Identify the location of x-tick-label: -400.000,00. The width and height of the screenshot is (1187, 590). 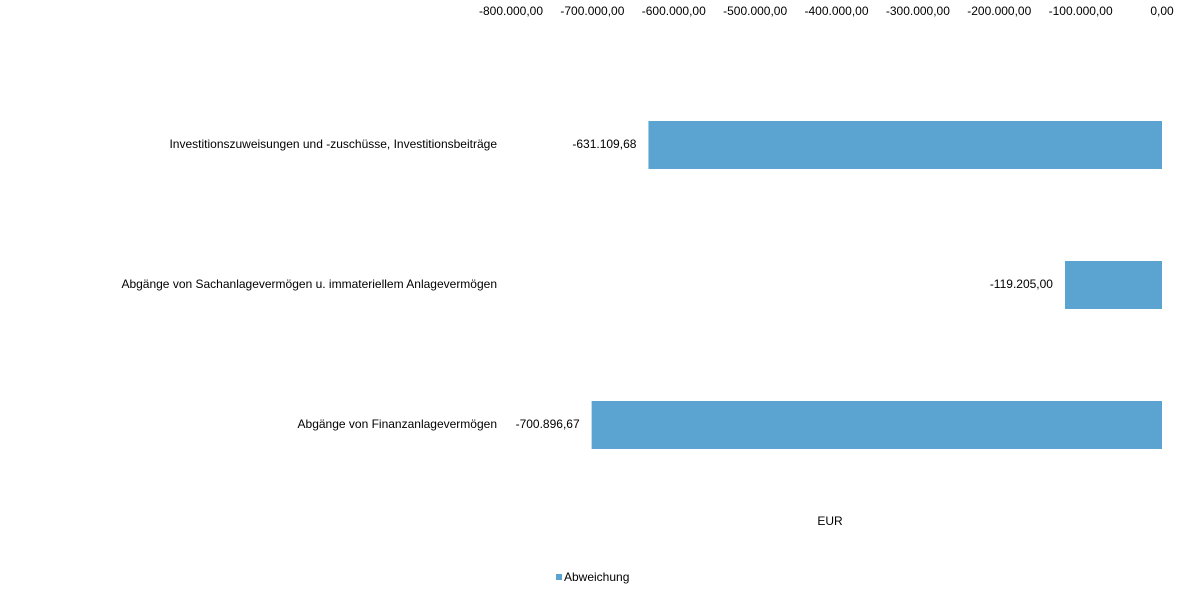
(836, 11).